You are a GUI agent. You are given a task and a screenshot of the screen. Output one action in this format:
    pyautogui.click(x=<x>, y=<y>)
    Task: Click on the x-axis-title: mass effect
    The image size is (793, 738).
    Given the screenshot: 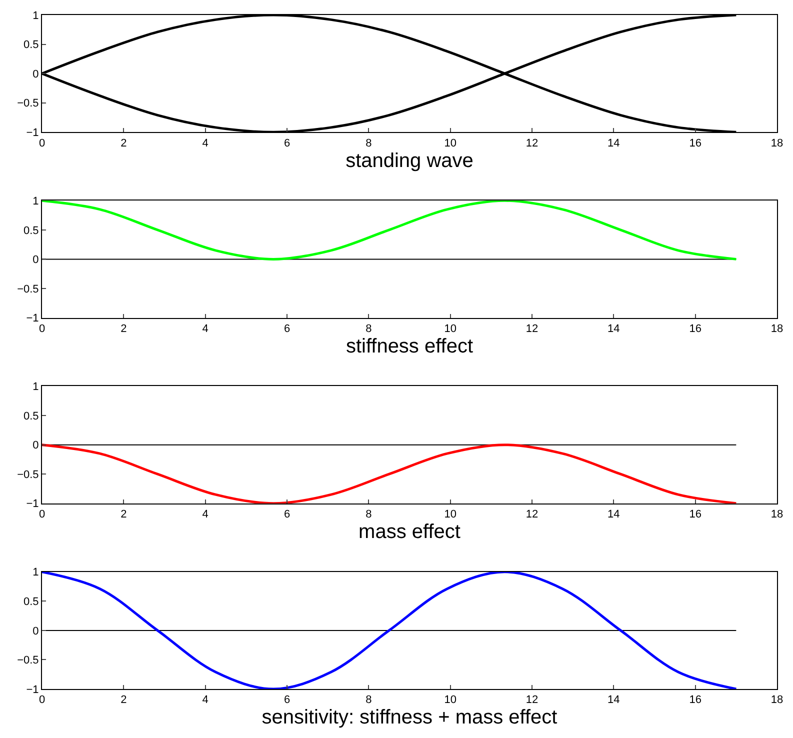 What is the action you would take?
    pyautogui.click(x=409, y=532)
    